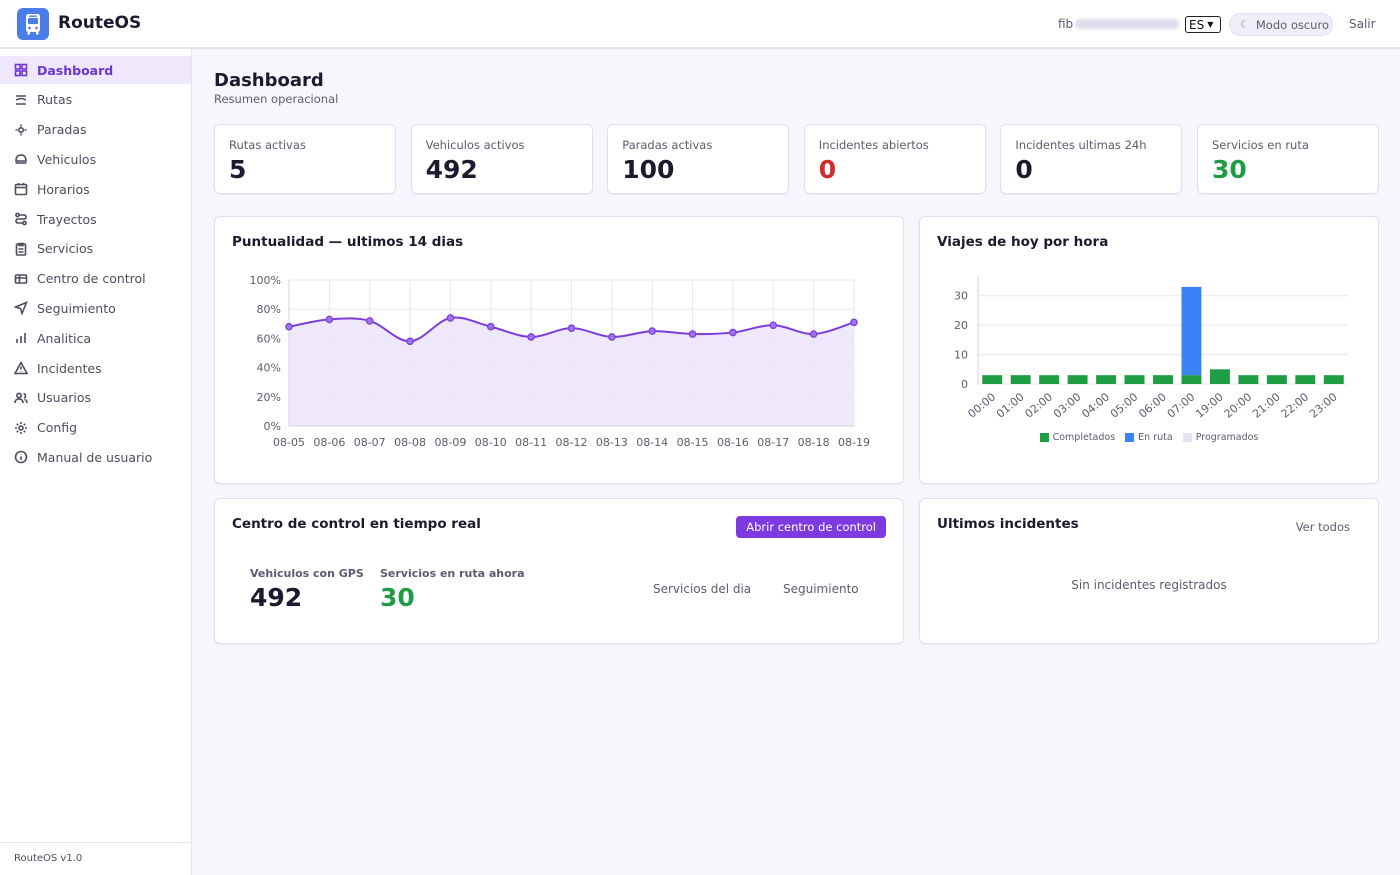  Describe the element at coordinates (1187, 437) in the screenshot. I see `legend-swatch` at that location.